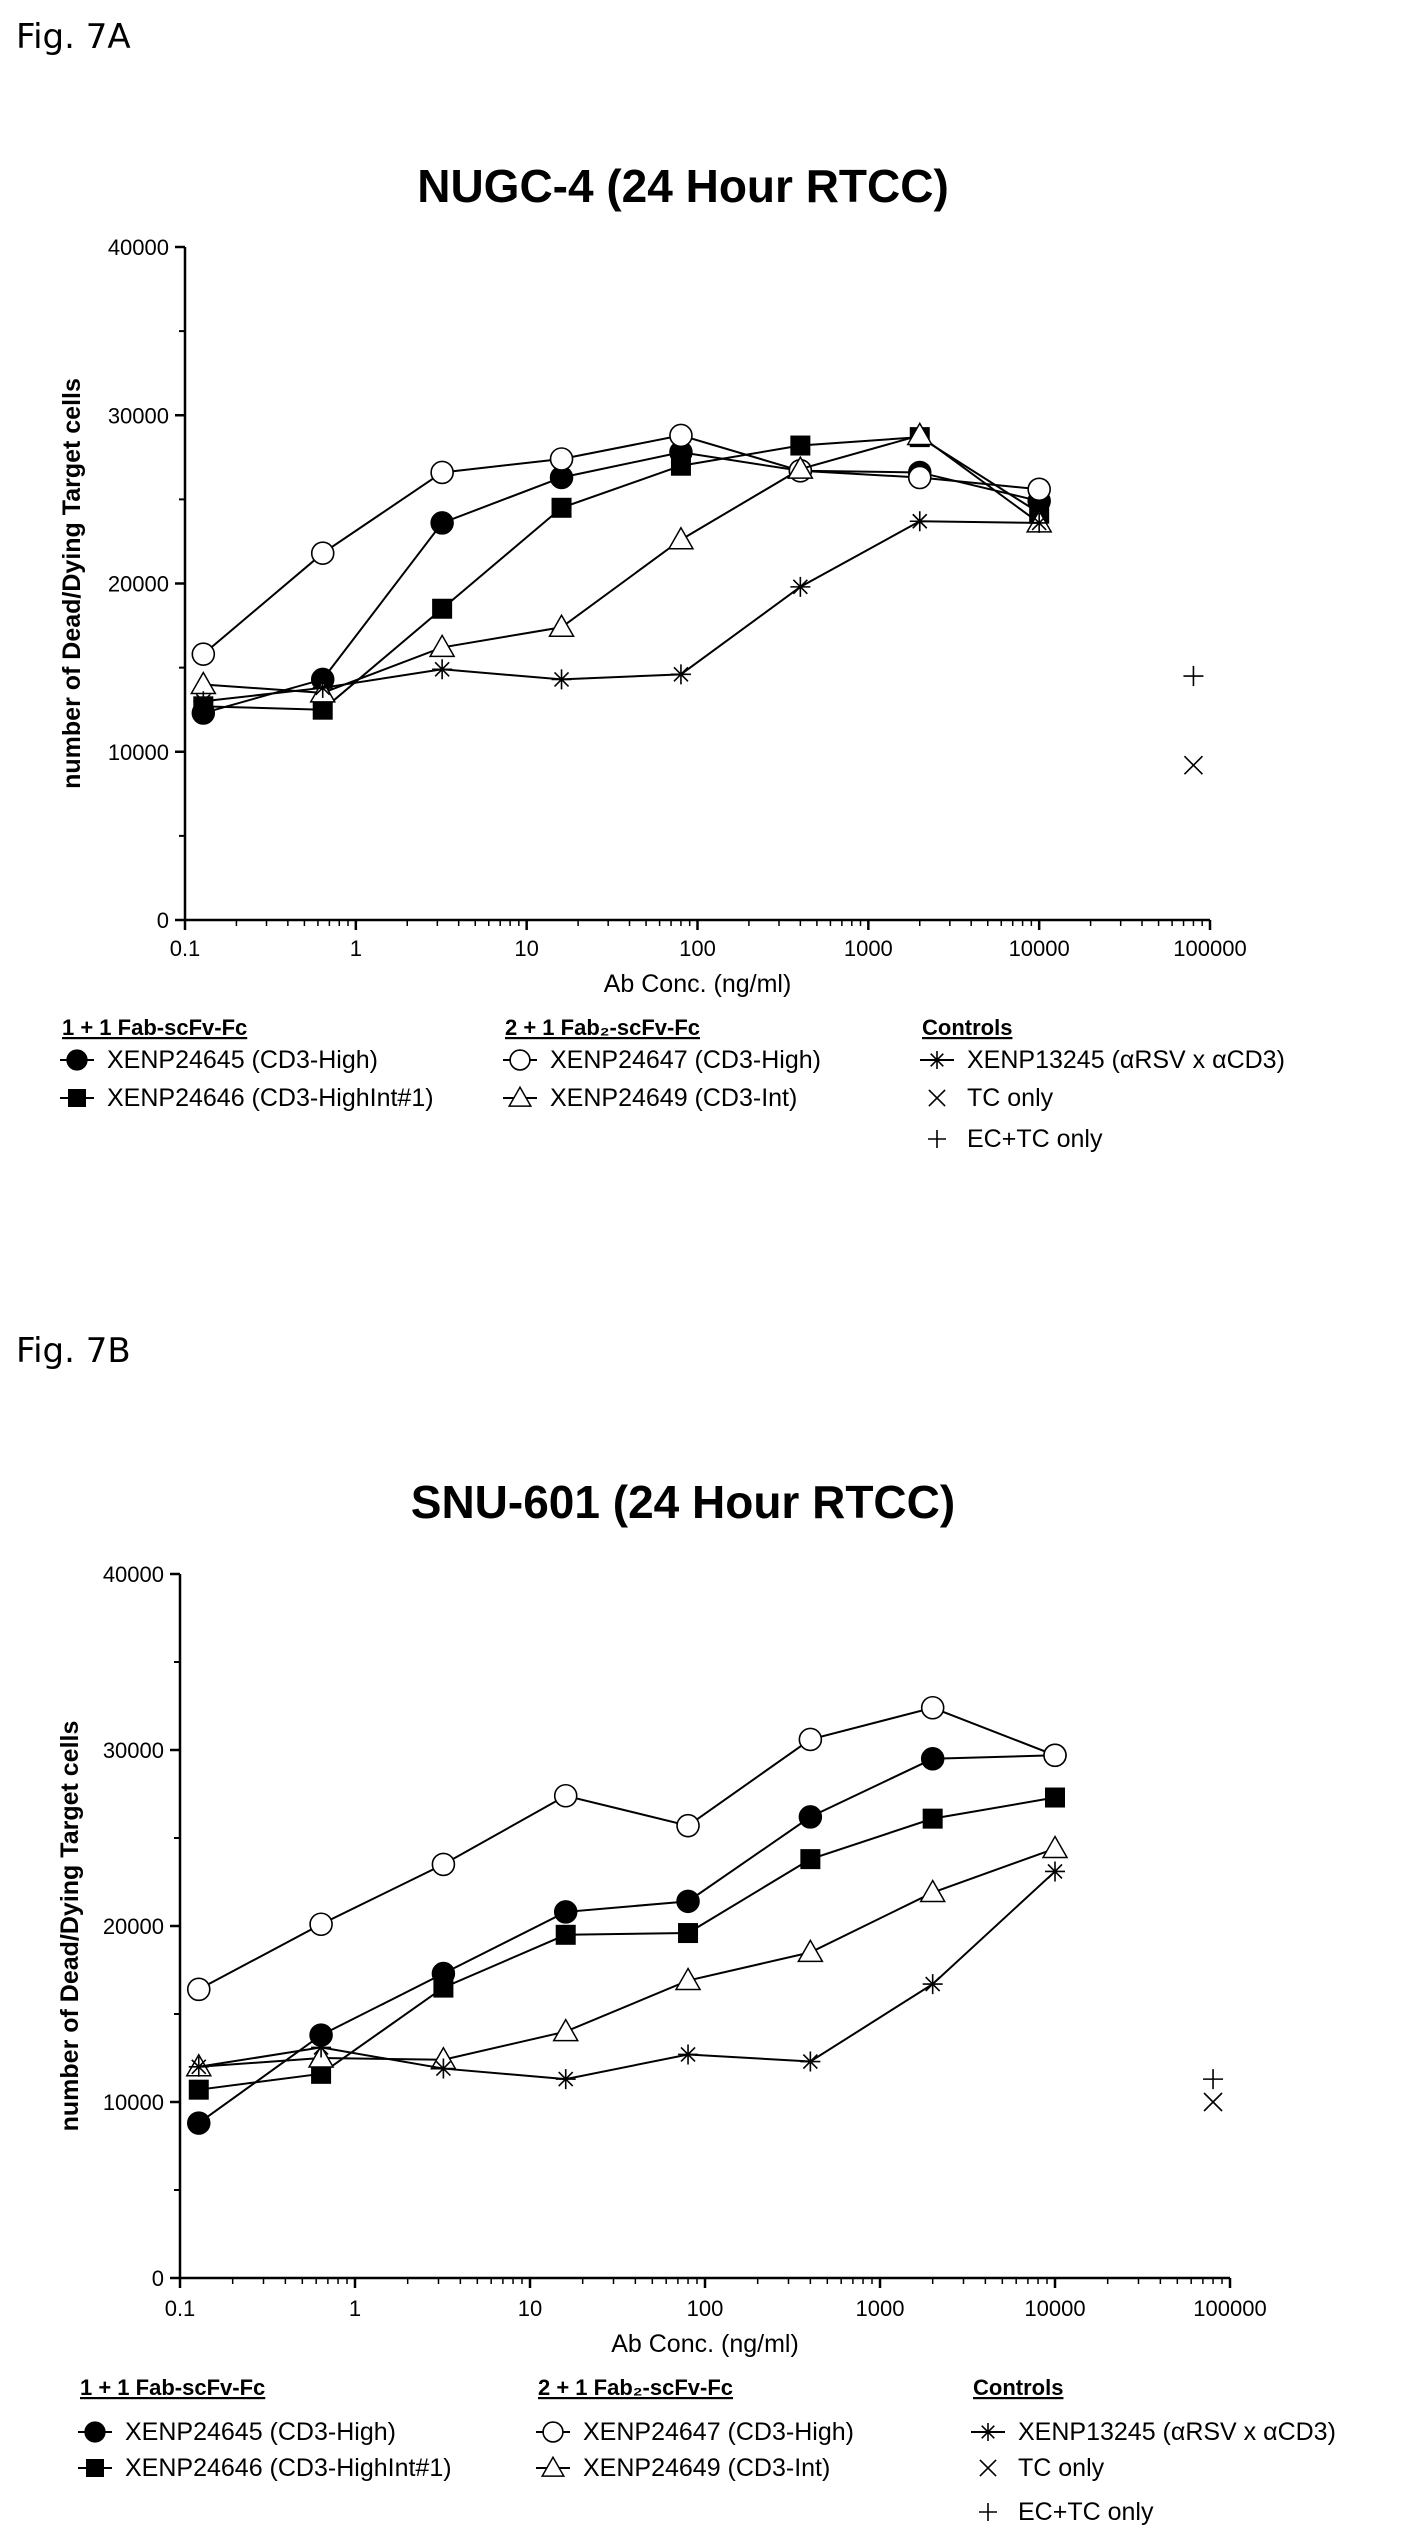 This screenshot has height=2539, width=1422. What do you see at coordinates (73, 1351) in the screenshot?
I see `figure-label: Fig. 7B` at bounding box center [73, 1351].